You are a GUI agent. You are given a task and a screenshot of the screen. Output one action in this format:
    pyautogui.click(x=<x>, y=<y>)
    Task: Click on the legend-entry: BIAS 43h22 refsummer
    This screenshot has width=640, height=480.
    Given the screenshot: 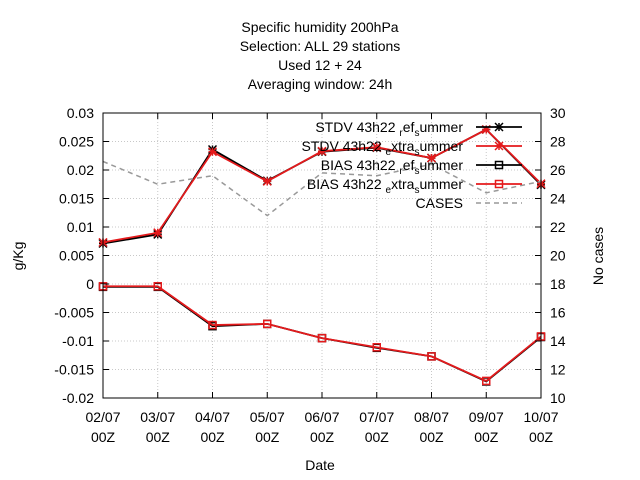 What is the action you would take?
    pyautogui.click(x=421, y=167)
    